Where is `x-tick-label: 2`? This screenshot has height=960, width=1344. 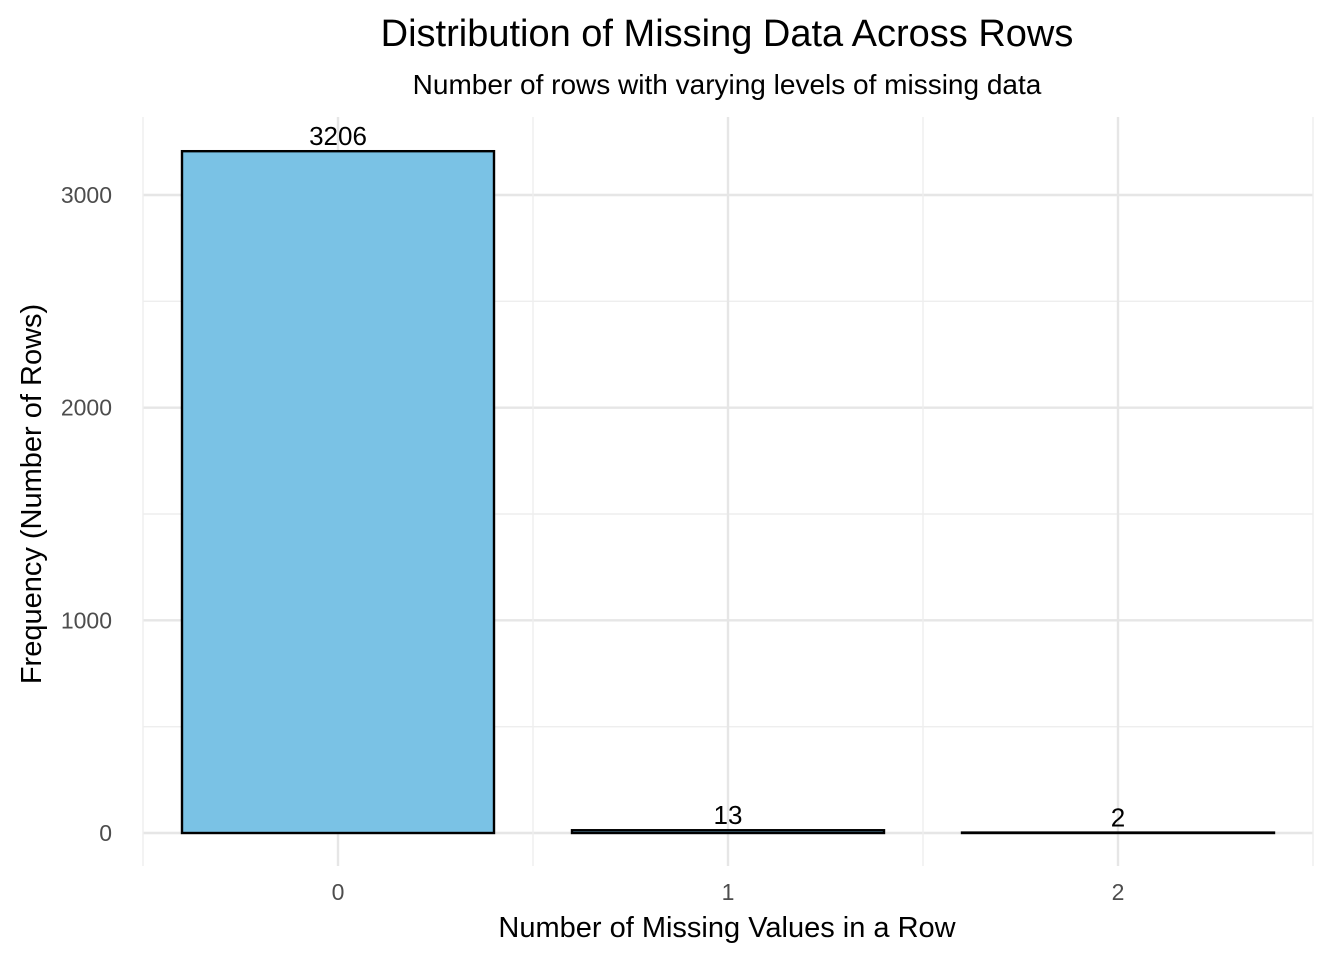
x-tick-label: 2 is located at coordinates (1118, 892).